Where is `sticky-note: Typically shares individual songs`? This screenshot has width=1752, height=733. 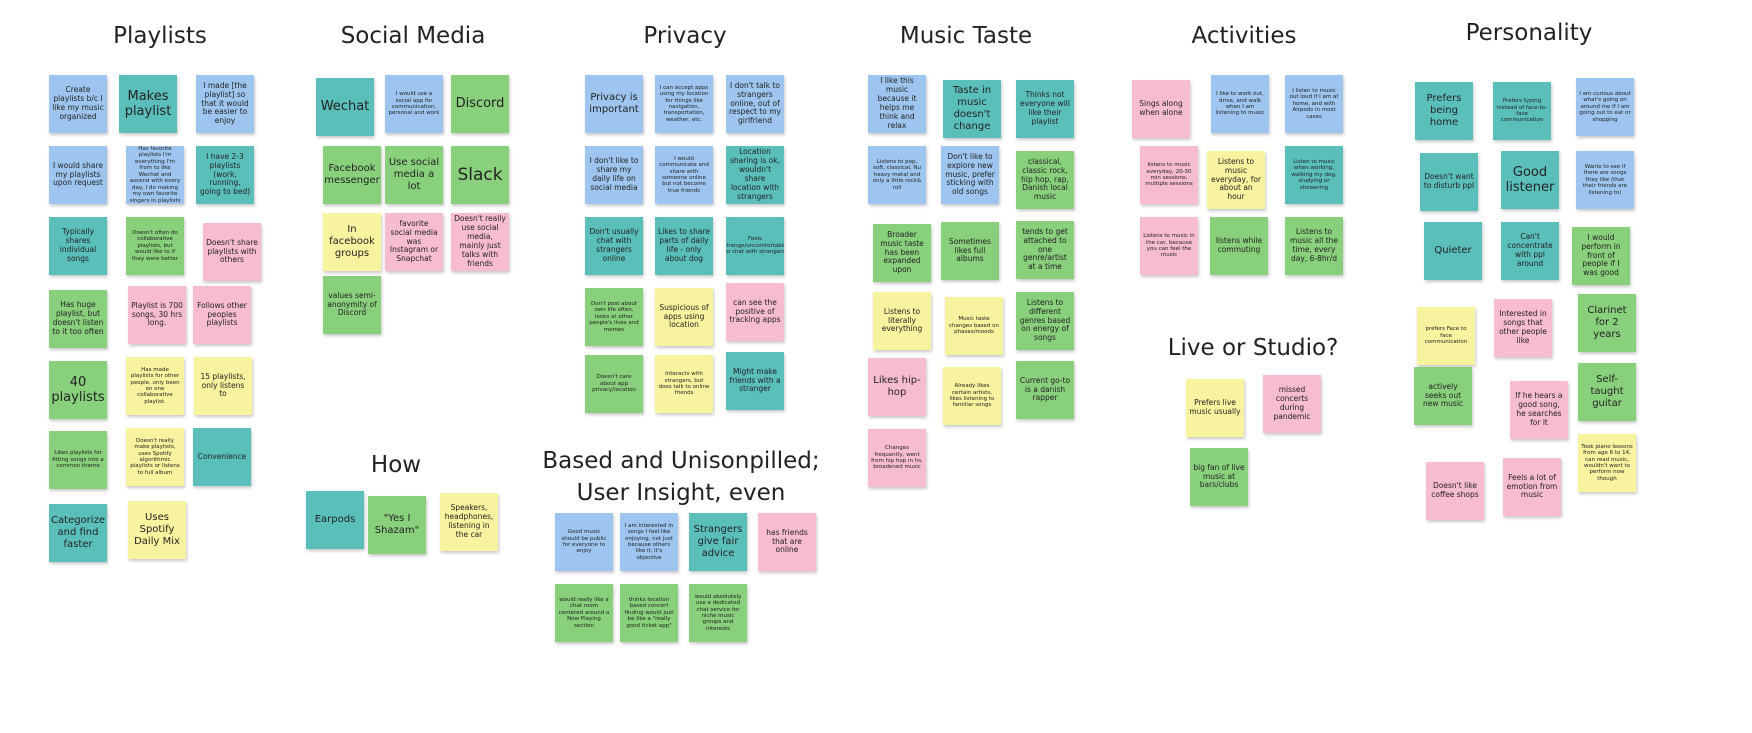
sticky-note: Typically shares individual songs is located at coordinates (78, 246).